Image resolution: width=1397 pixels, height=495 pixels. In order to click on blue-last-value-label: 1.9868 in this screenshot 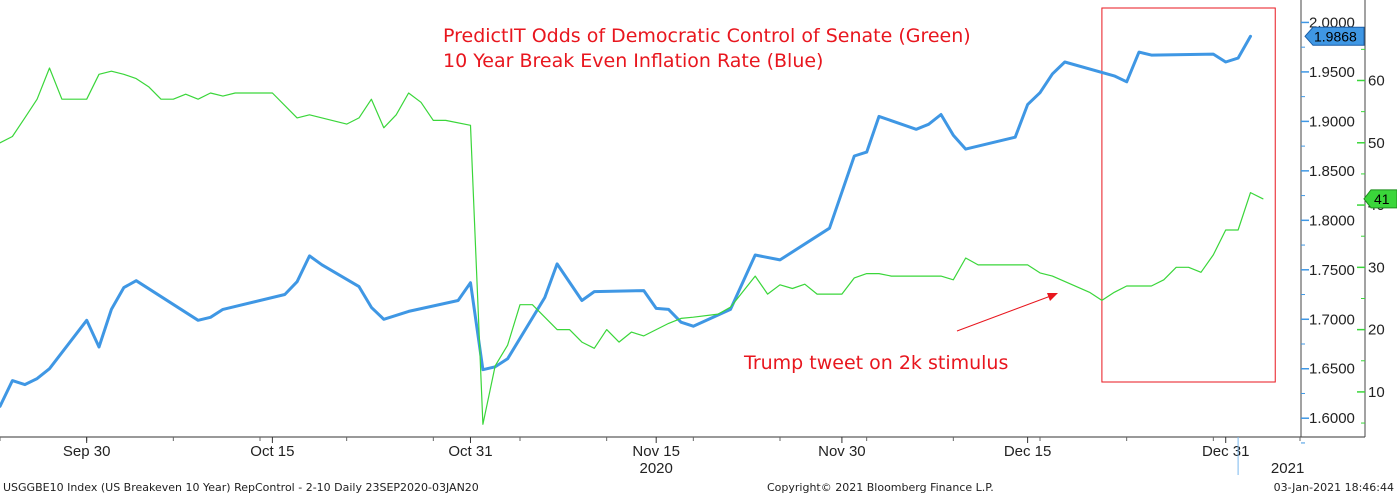, I will do `click(1335, 36)`.